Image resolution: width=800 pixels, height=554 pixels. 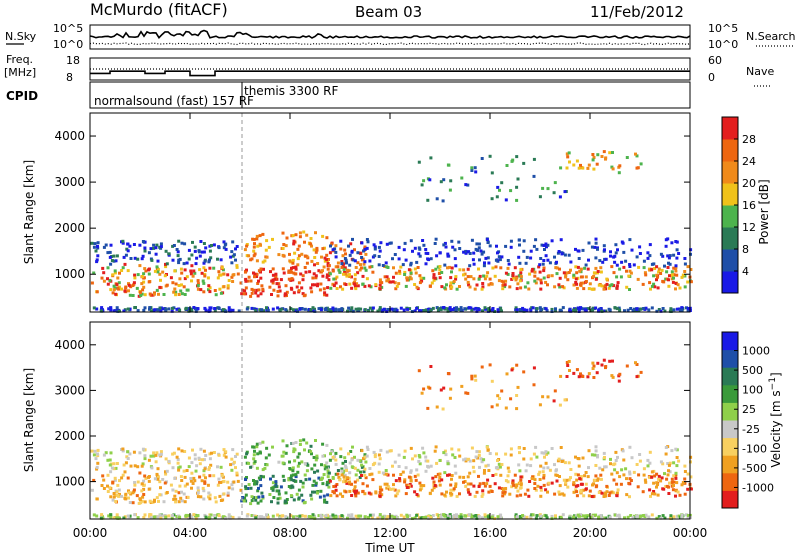 What do you see at coordinates (690, 533) in the screenshot?
I see `x-tick-label: 00:00` at bounding box center [690, 533].